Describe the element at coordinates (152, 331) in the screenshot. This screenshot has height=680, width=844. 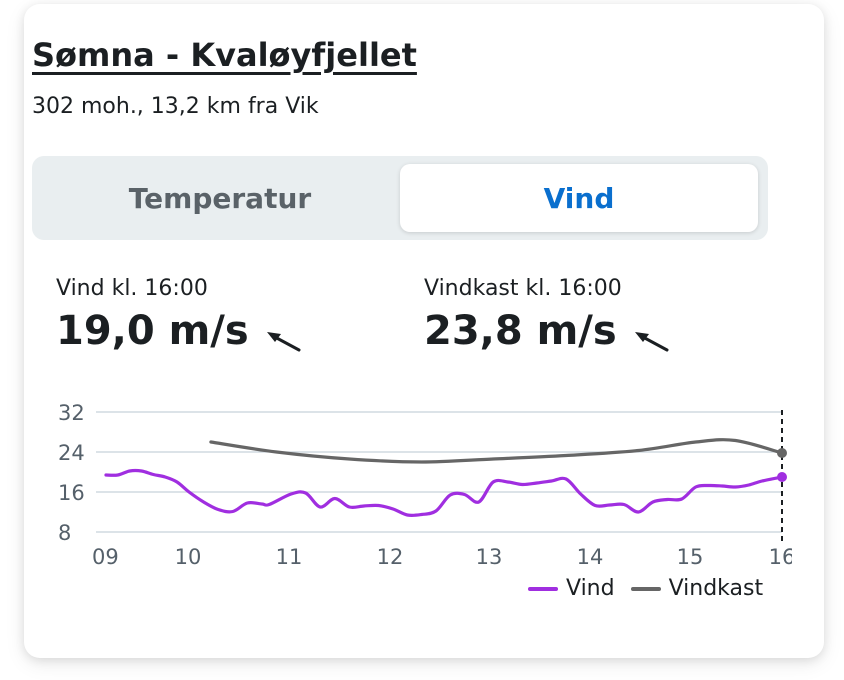
I see `wind-value: 19,0 m/s` at that location.